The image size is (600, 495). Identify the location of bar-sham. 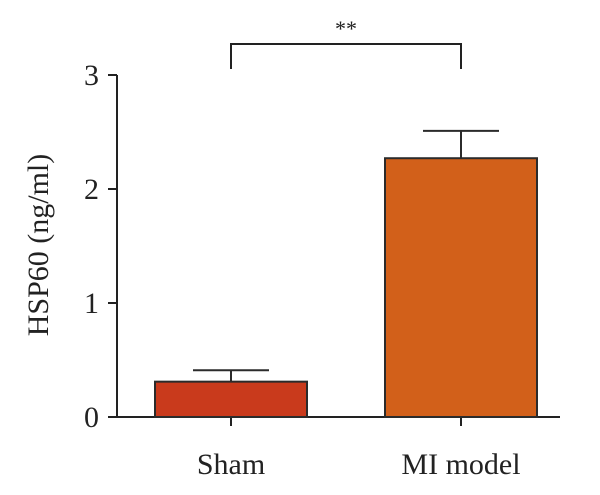
(231, 399).